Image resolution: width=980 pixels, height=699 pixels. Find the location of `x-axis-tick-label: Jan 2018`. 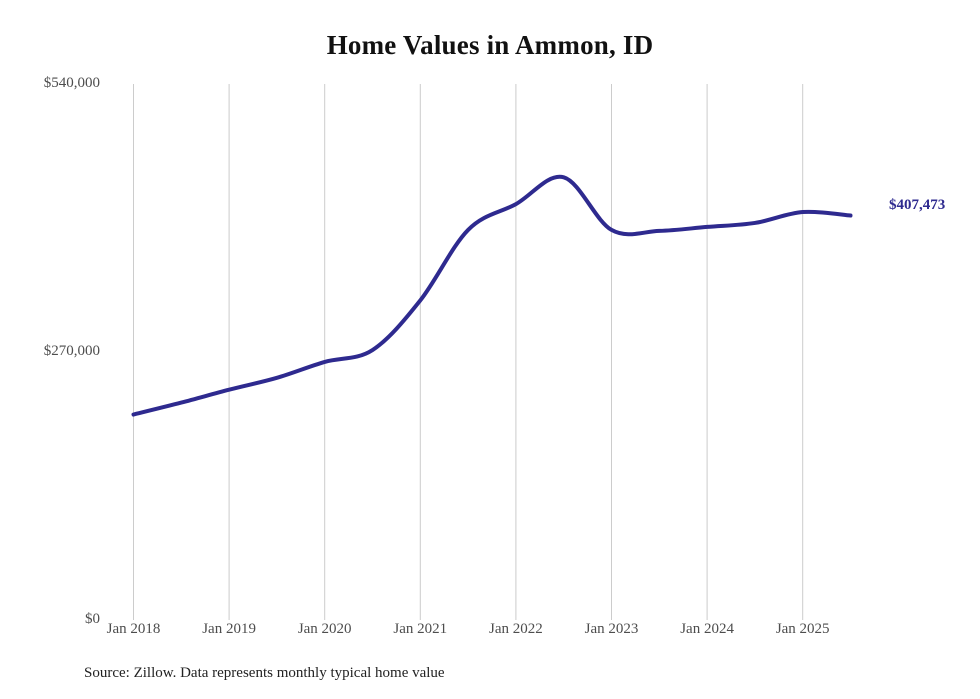

x-axis-tick-label: Jan 2018 is located at coordinates (133, 629).